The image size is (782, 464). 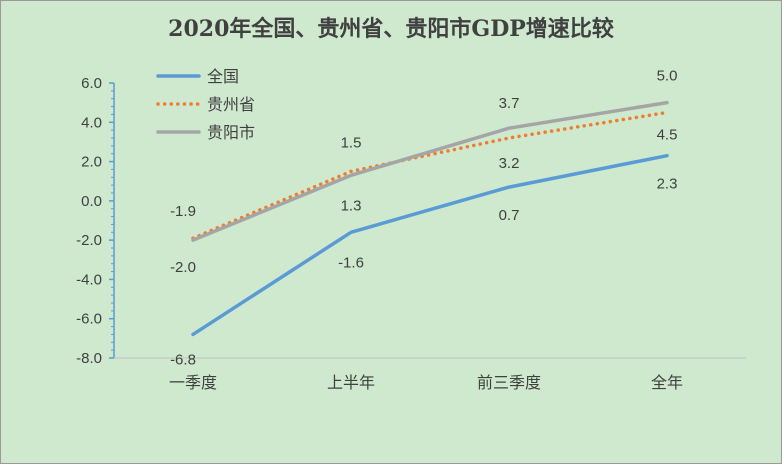 What do you see at coordinates (183, 359) in the screenshot?
I see `data-label: -6.8` at bounding box center [183, 359].